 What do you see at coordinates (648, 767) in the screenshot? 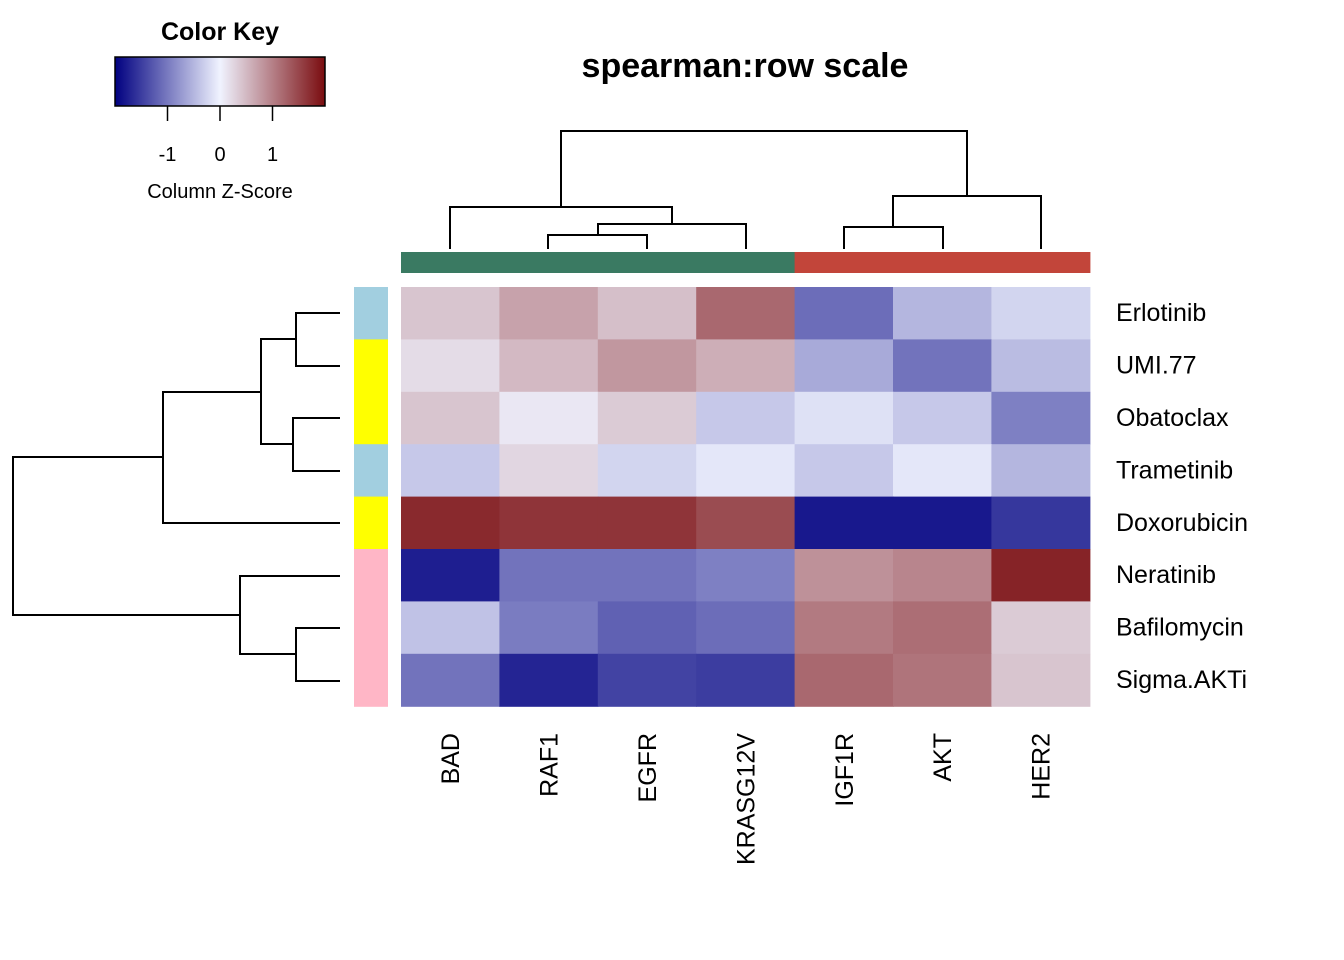
I see `column-label: EGFR` at bounding box center [648, 767].